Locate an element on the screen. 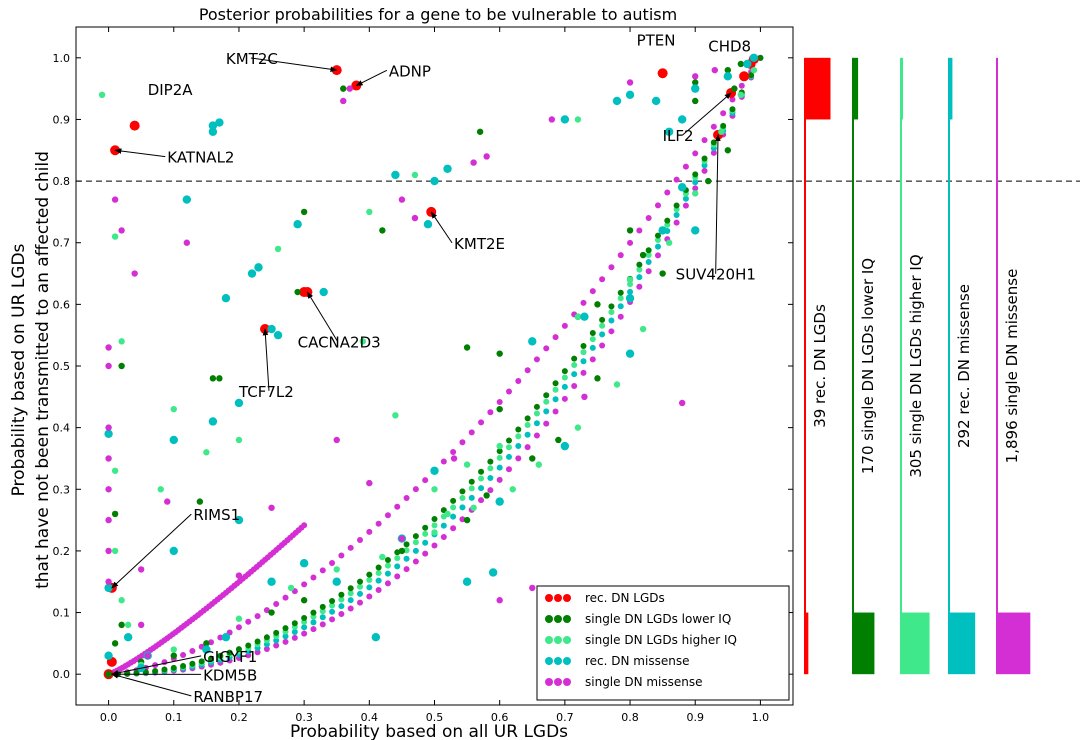 Image resolution: width=1082 pixels, height=740 pixels. y-tick-label: 0.0 is located at coordinates (62, 674).